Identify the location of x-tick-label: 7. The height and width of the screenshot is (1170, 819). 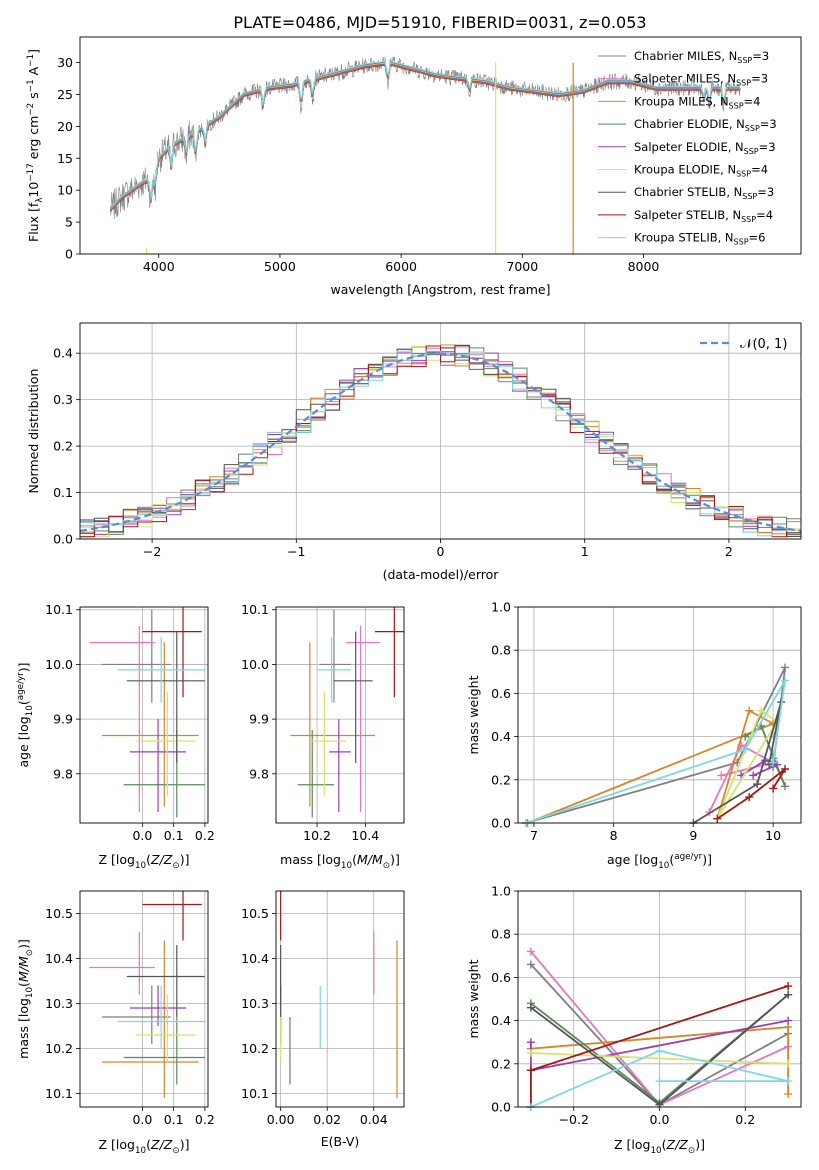
(534, 835).